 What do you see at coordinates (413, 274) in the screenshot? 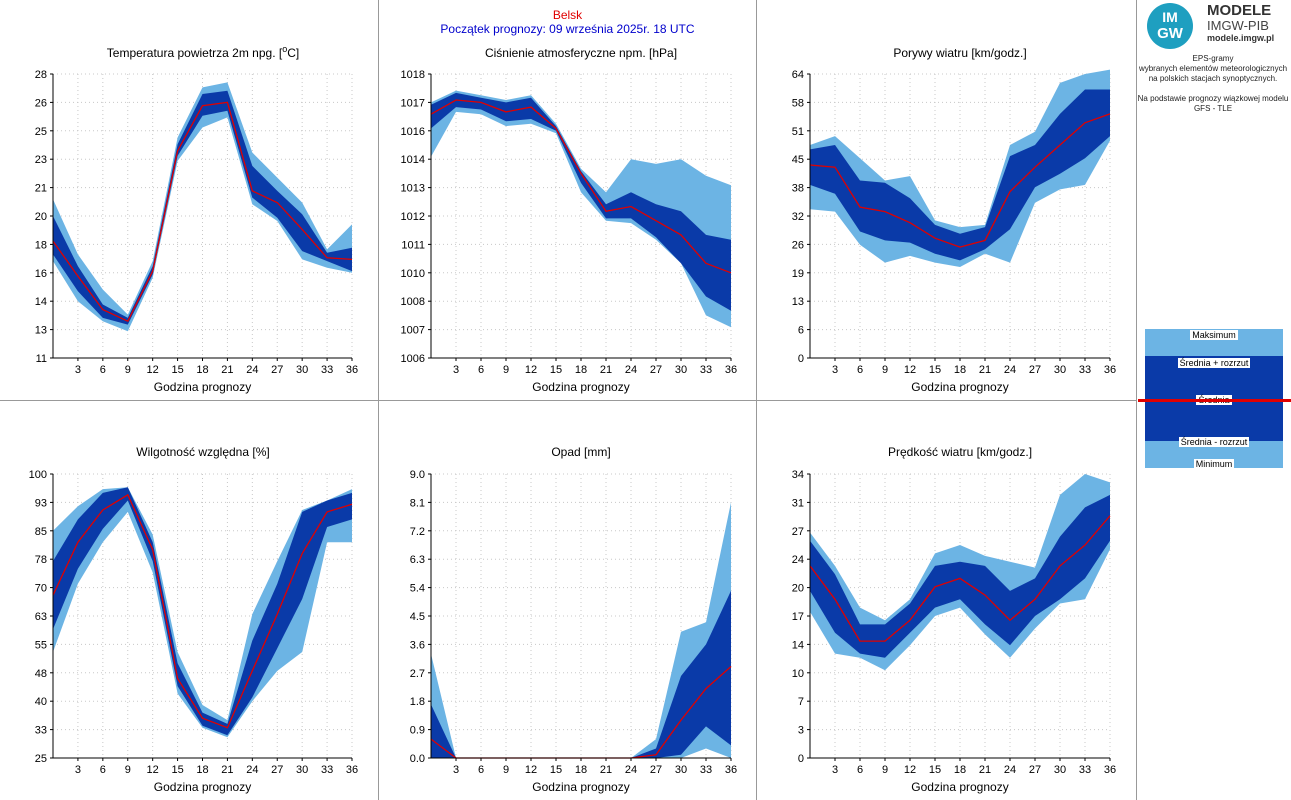
I see `y-tick-label: 1010` at bounding box center [413, 274].